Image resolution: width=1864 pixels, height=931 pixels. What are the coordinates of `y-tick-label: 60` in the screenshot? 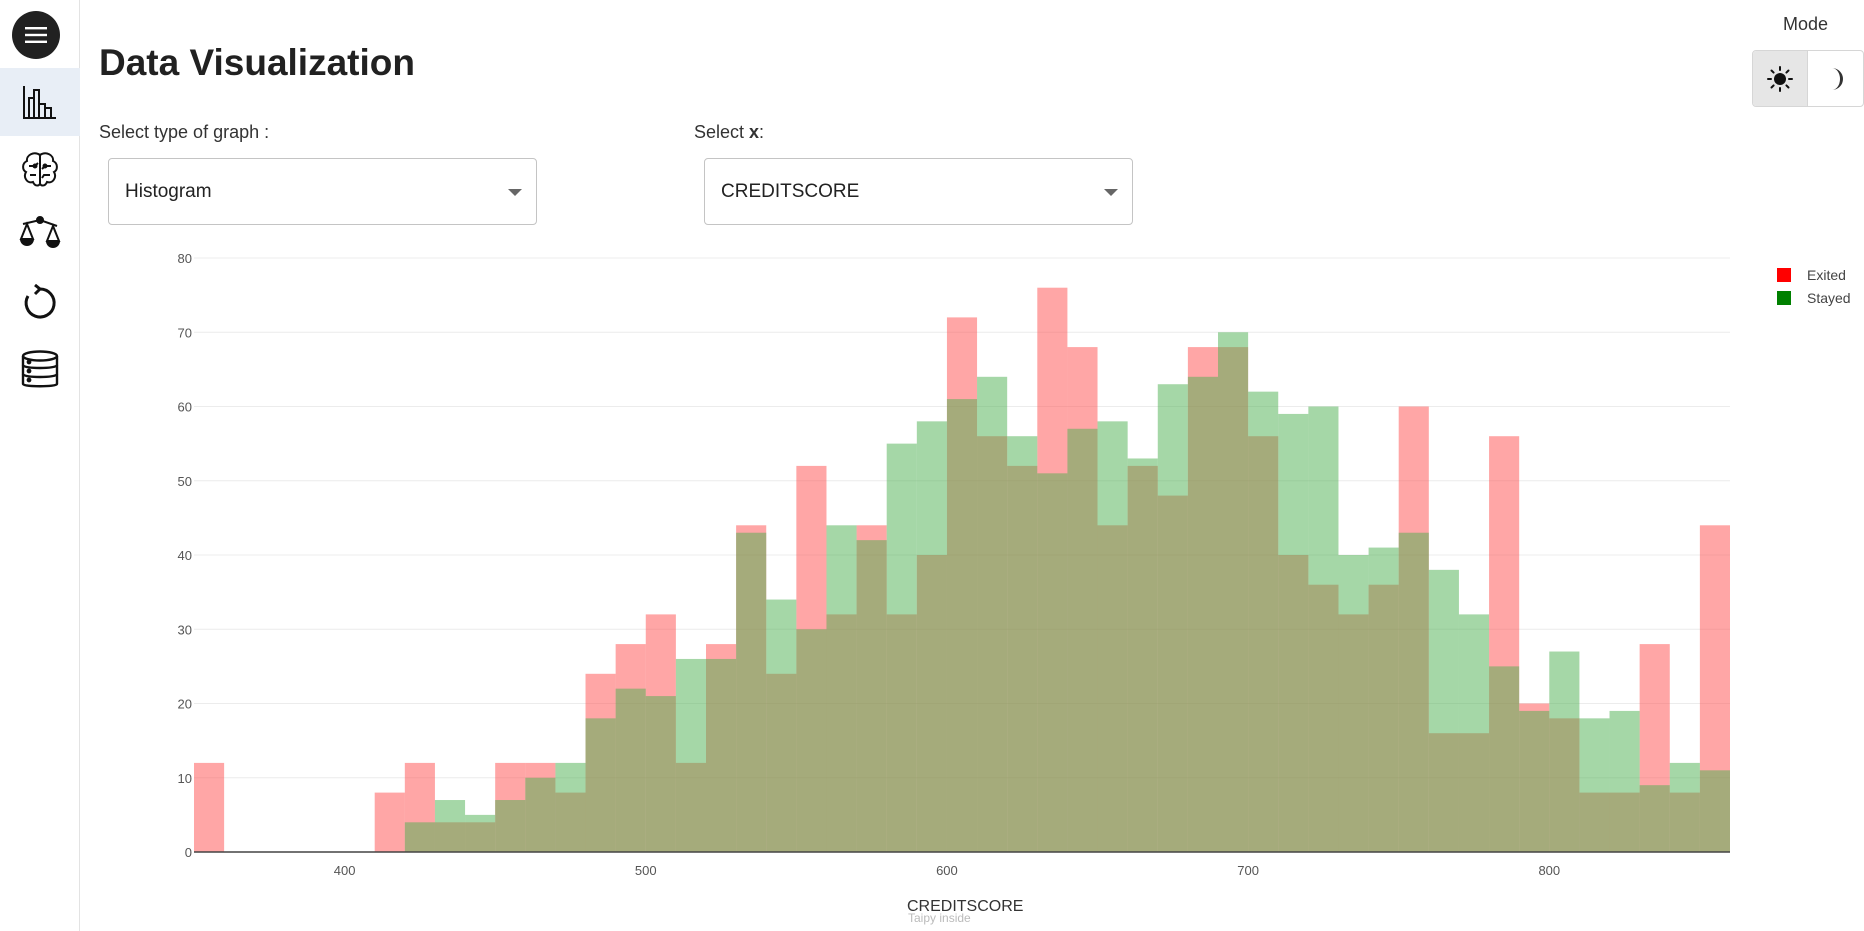 It's located at (185, 407).